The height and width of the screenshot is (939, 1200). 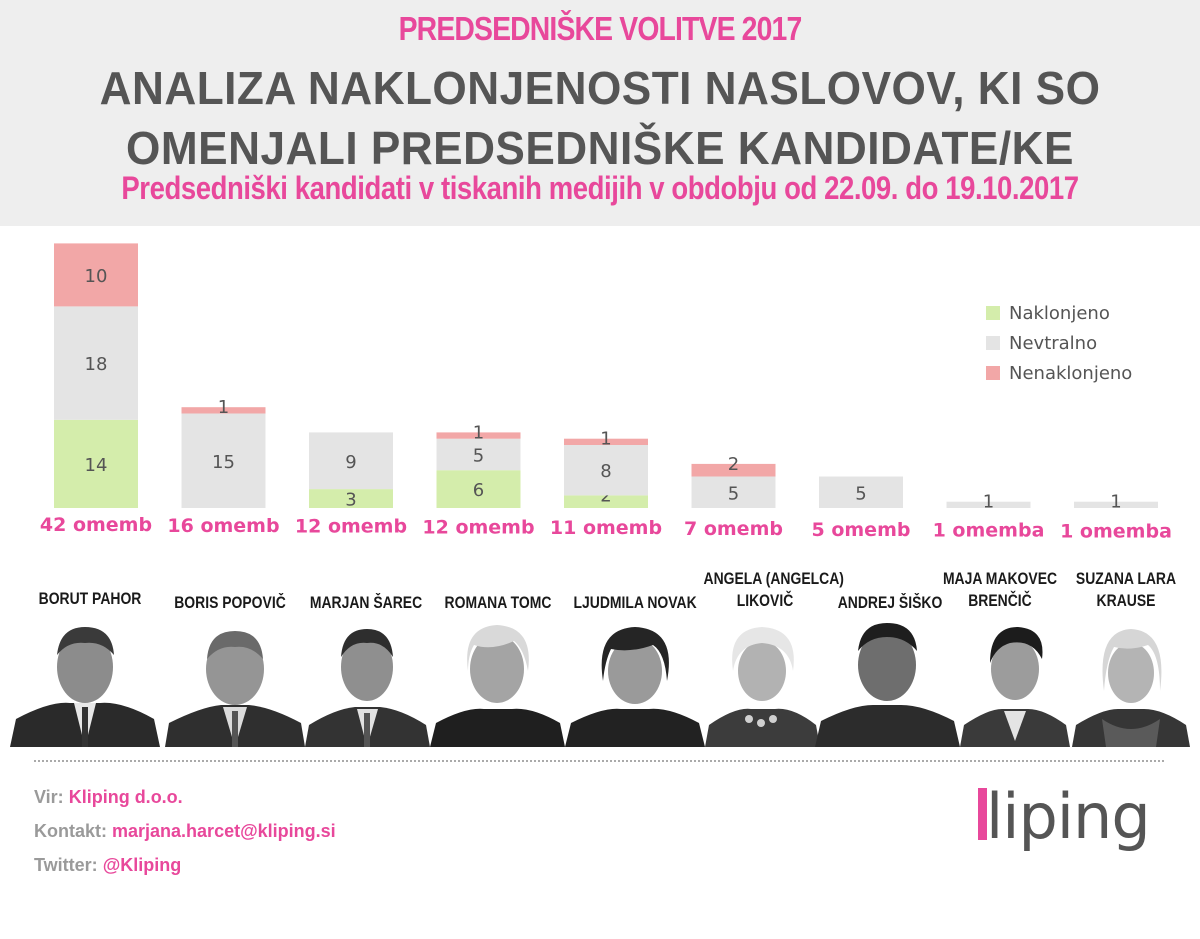 I want to click on candidate-name: SUZANA LARA KRAUSE, so click(x=1126, y=590).